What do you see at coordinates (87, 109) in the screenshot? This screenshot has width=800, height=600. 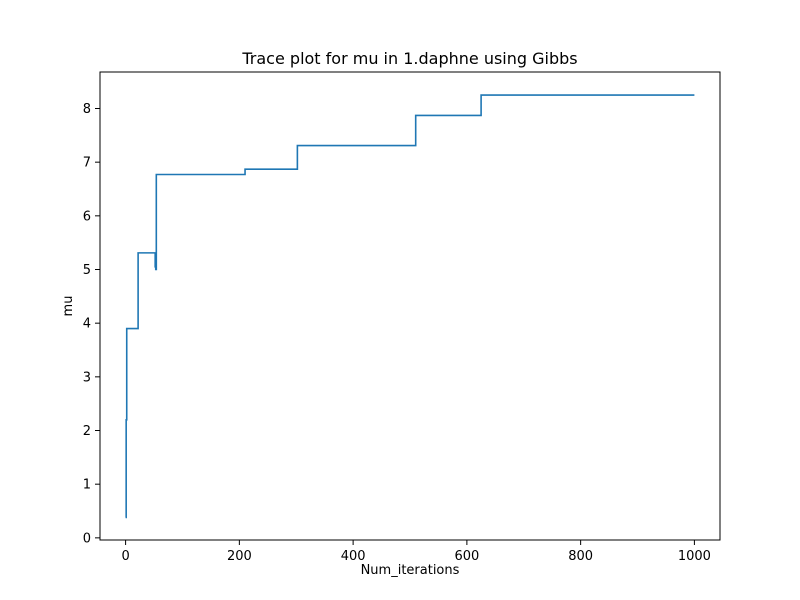 I see `y-tick-label: 8` at bounding box center [87, 109].